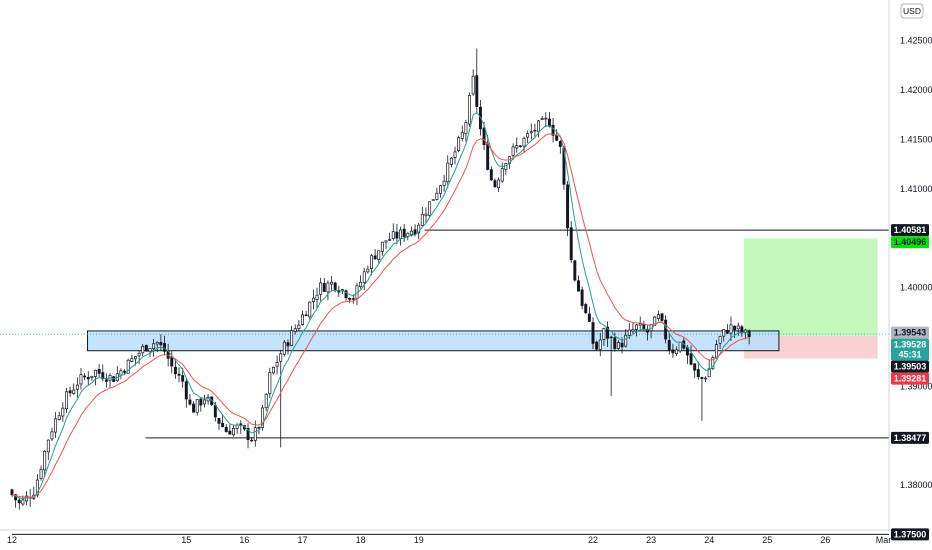 This screenshot has width=932, height=550. I want to click on price-tick-label: 1.38000, so click(916, 485).